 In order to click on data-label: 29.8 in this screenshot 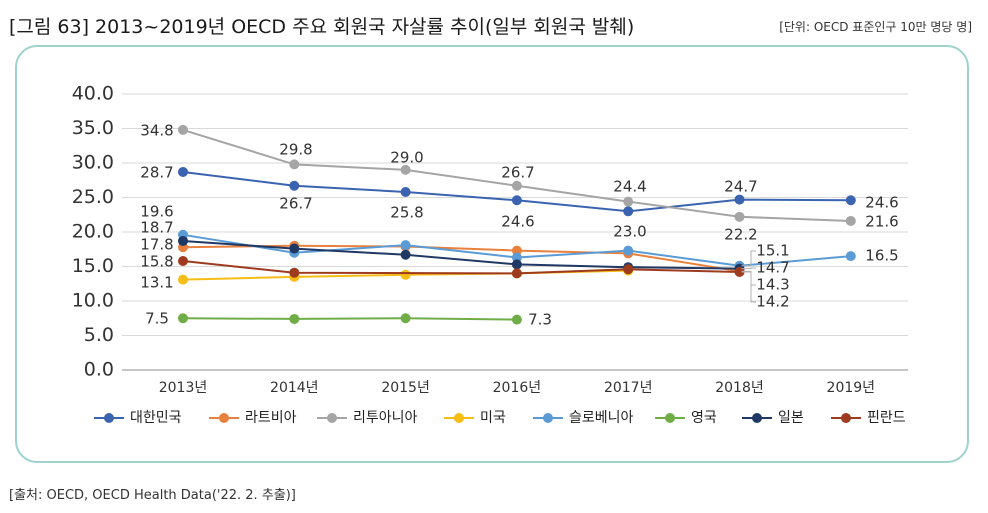, I will do `click(295, 150)`.